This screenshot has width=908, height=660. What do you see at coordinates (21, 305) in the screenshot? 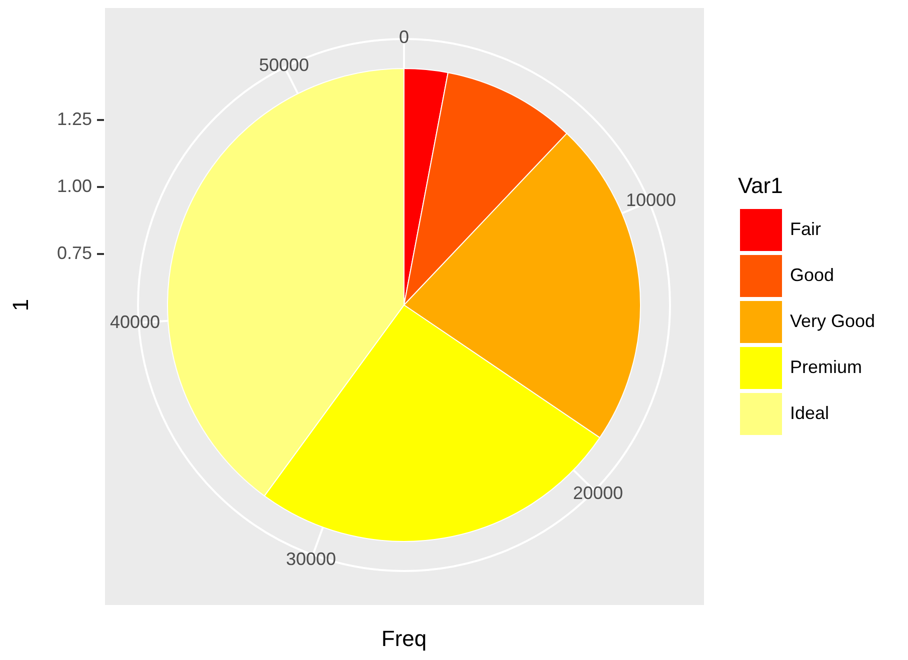
I see `text: 1` at bounding box center [21, 305].